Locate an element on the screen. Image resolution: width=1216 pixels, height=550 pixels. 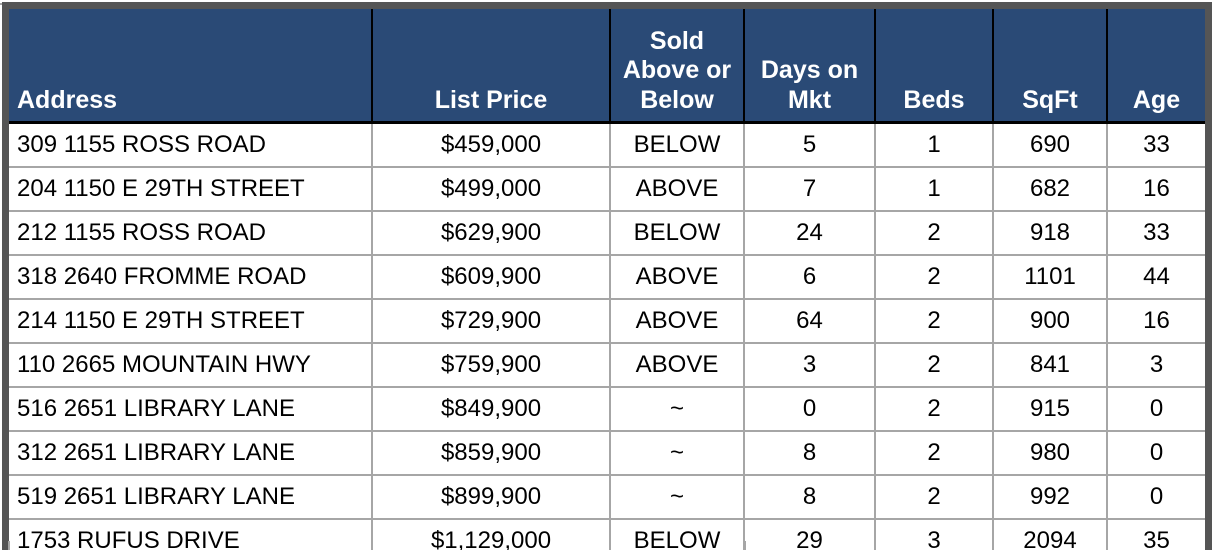
cell-address: 516 2651 LIBRARY LANE is located at coordinates (191, 409).